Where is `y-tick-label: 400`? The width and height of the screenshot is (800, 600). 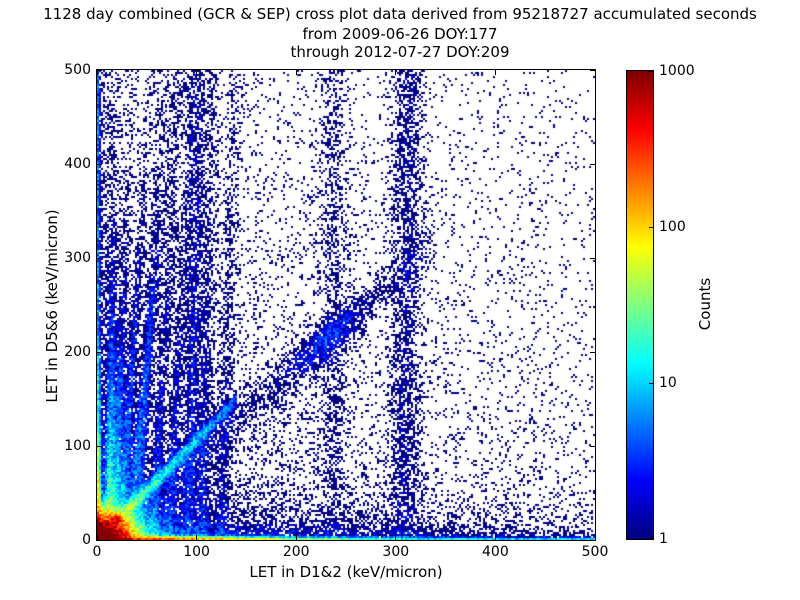 y-tick-label: 400 is located at coordinates (77, 164).